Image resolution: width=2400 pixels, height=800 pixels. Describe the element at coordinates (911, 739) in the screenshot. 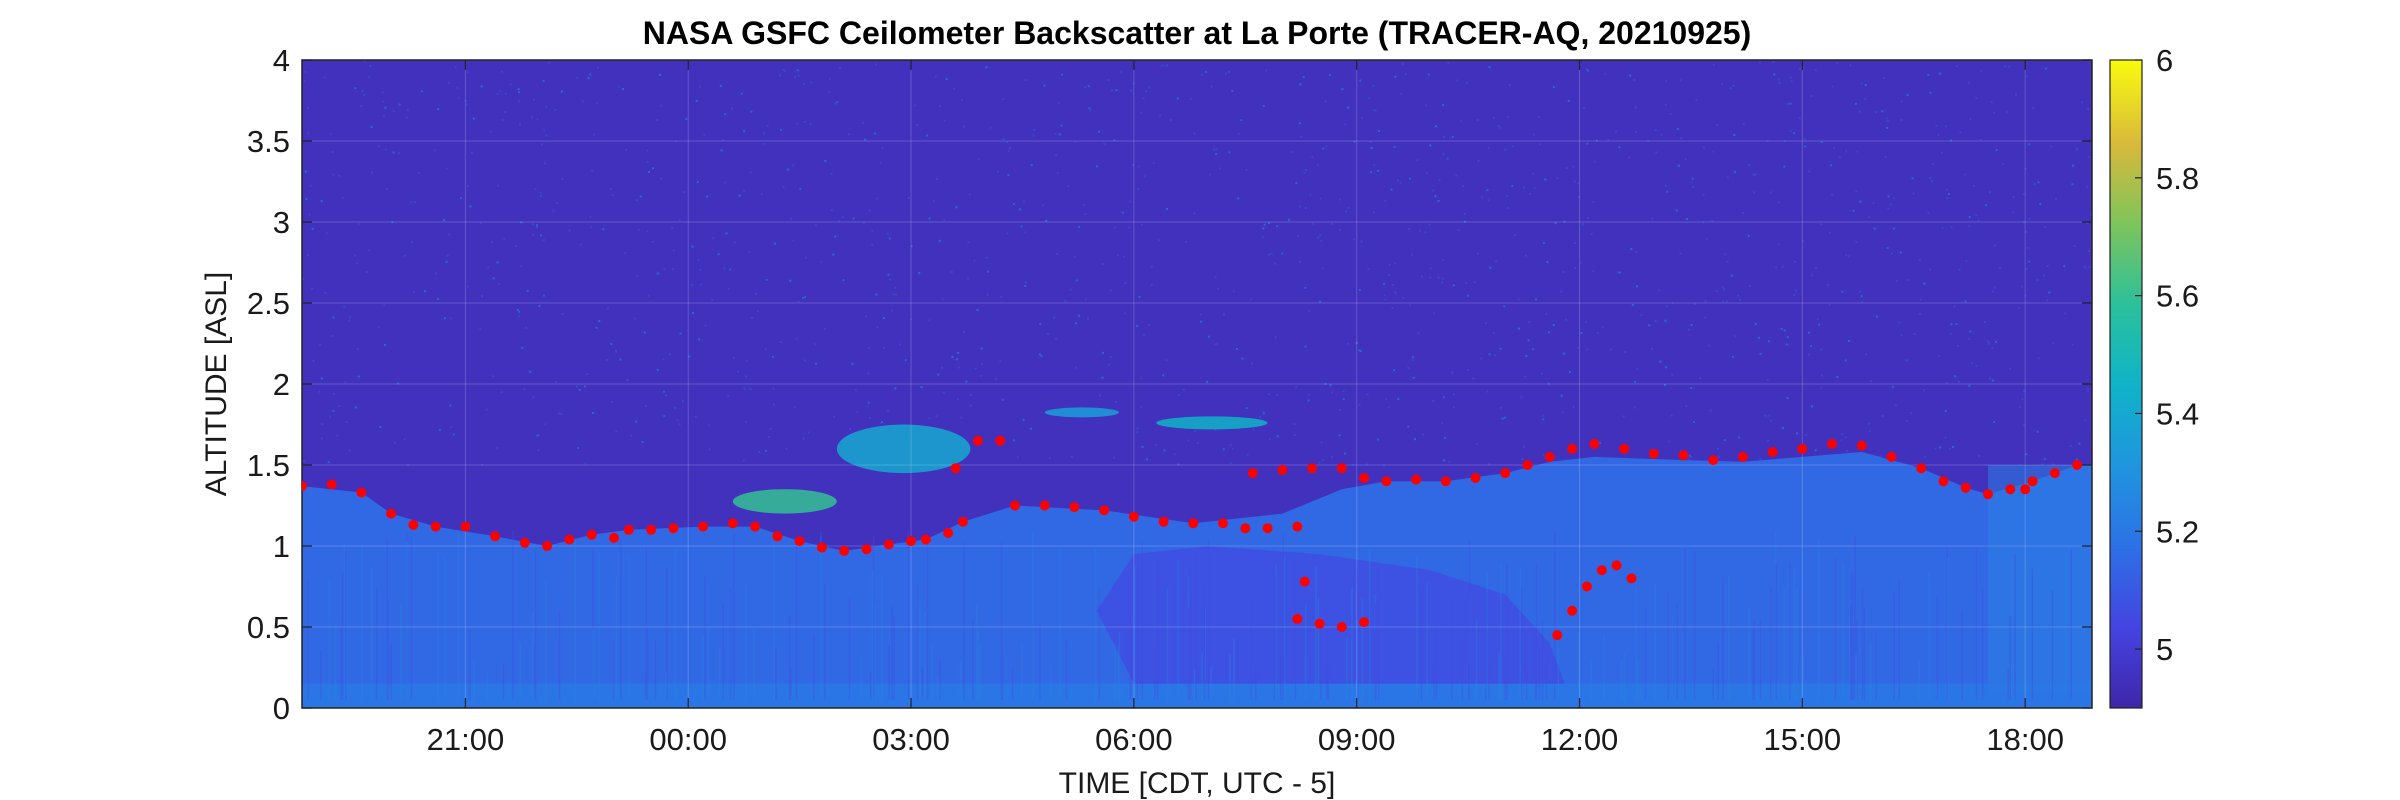

I see `x-tick-label: 03:00` at that location.